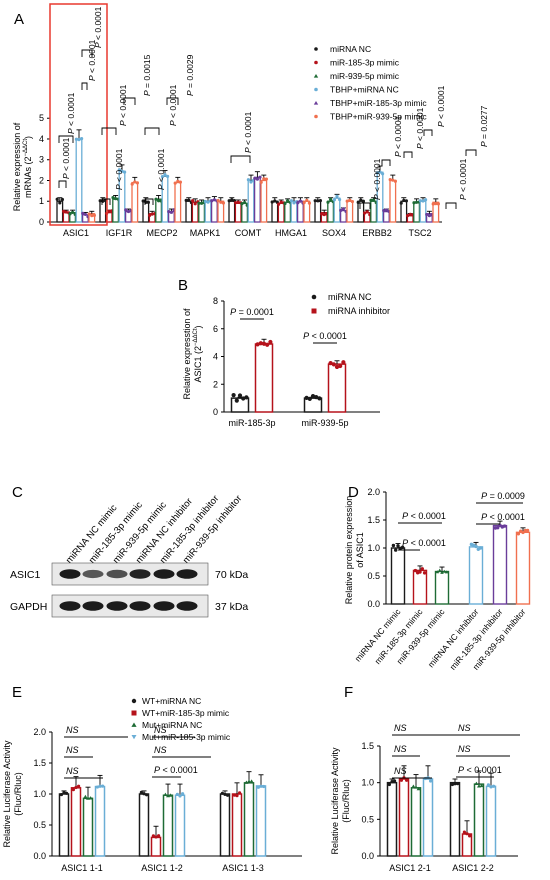 The width and height of the screenshot is (550, 880). Describe the element at coordinates (41, 201) in the screenshot. I see `A-y-tick-label: 1` at that location.